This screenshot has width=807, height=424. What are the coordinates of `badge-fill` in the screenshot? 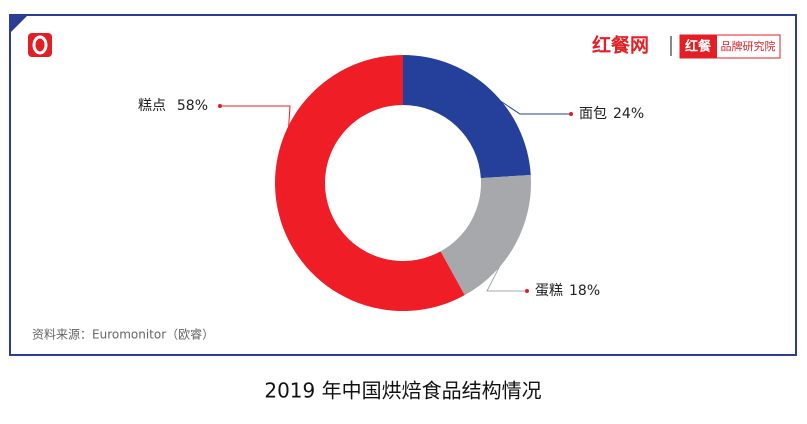 It's located at (698, 46).